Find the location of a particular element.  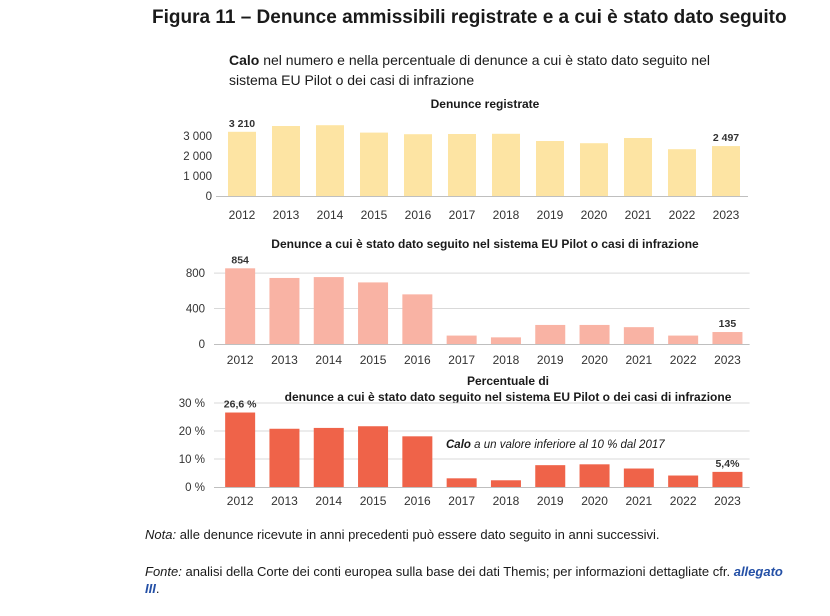

bar-2023 is located at coordinates (726, 171).